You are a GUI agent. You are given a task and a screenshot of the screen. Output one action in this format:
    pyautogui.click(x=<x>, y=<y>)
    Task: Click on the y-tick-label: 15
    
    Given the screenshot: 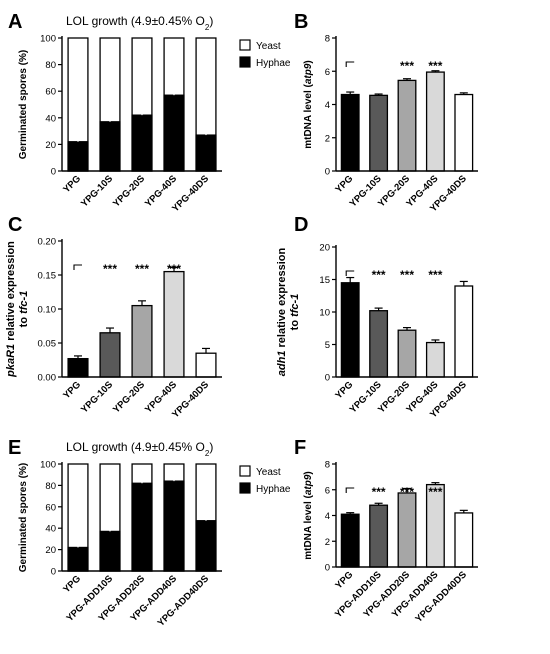 What is the action you would take?
    pyautogui.click(x=324, y=280)
    